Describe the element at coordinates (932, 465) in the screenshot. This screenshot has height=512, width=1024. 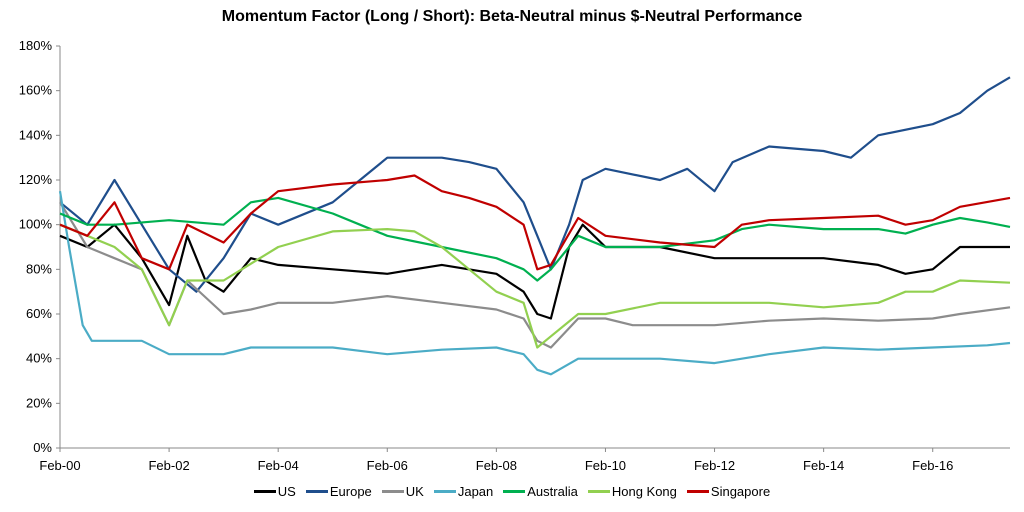
I see `x-tick-label: Feb-16` at that location.